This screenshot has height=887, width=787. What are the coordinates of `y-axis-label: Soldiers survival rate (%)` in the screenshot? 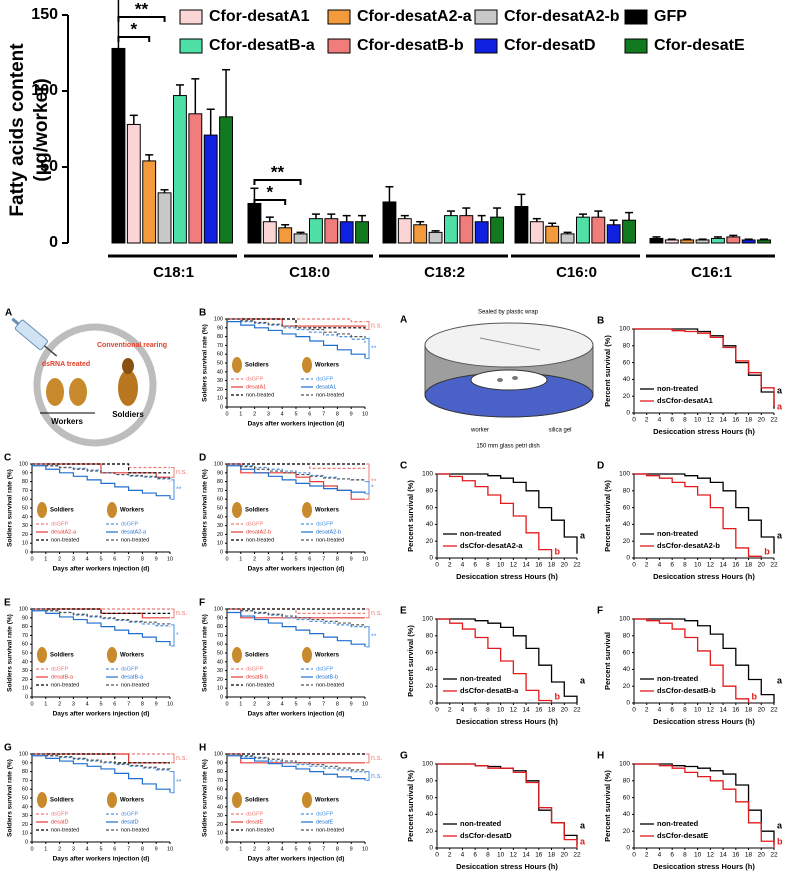 It's located at (10, 653).